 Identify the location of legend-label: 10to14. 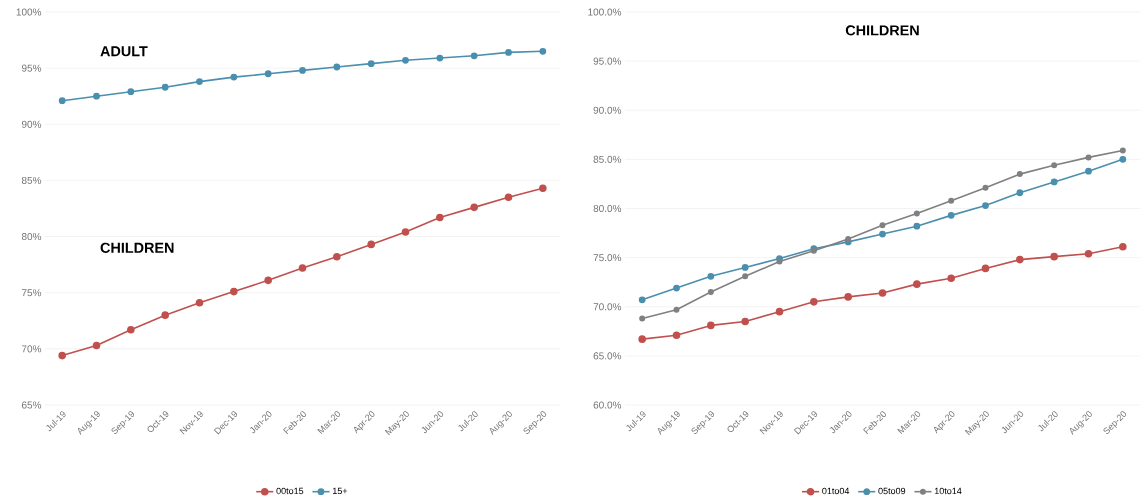
(948, 491).